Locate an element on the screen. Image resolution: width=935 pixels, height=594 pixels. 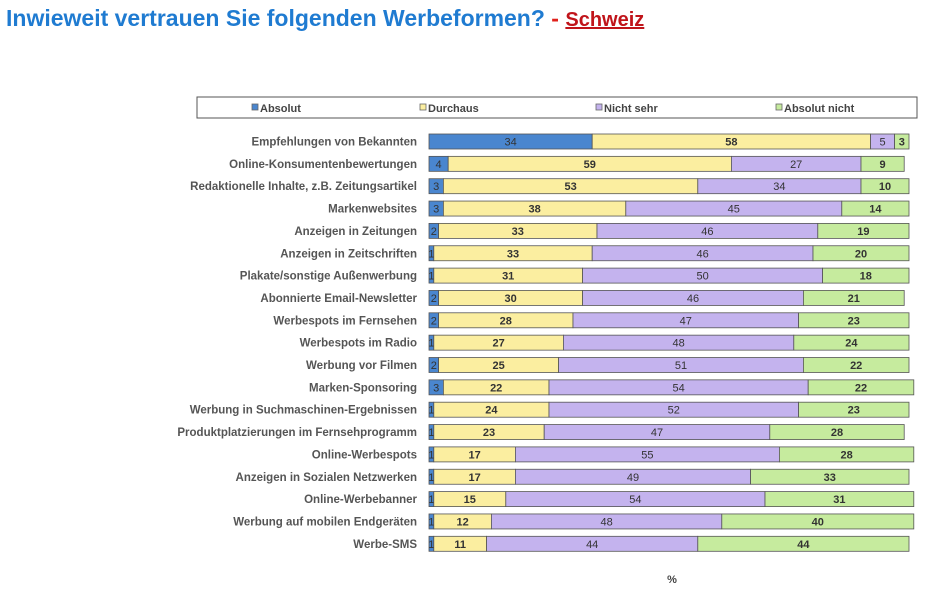
data-label: 40 is located at coordinates (818, 522).